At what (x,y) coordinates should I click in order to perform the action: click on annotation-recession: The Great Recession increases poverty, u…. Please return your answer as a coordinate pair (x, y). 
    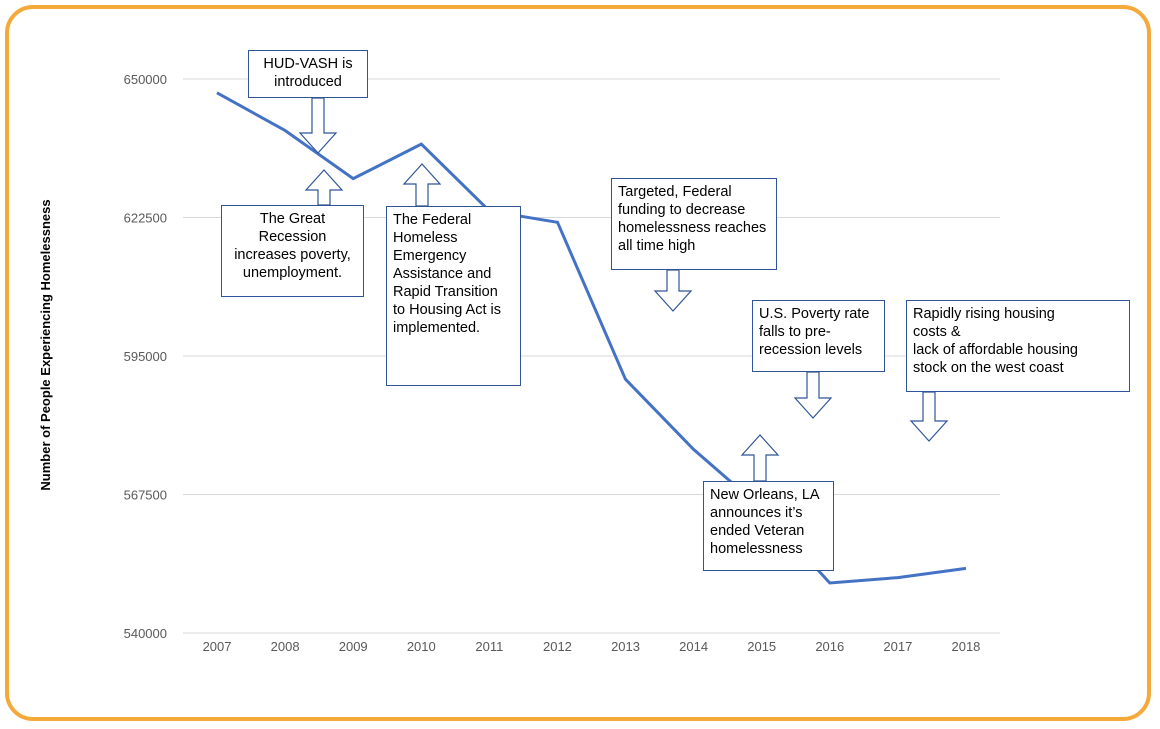
    Looking at the image, I should click on (292, 251).